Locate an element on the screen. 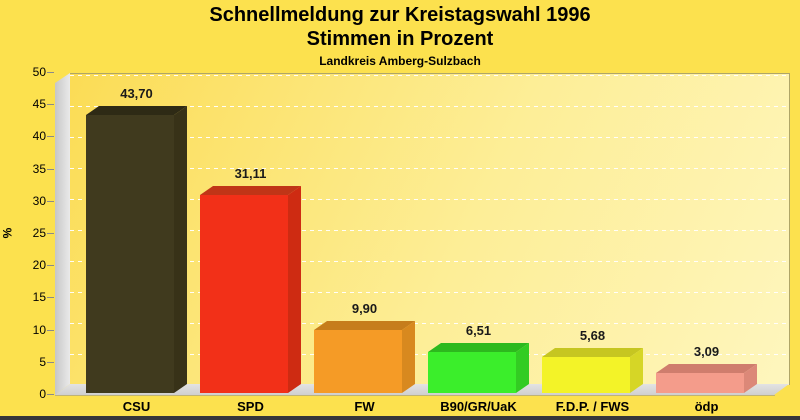 This screenshot has height=420, width=800. category-label-b90-gr-uak: B90/GR/UaK is located at coordinates (478, 406).